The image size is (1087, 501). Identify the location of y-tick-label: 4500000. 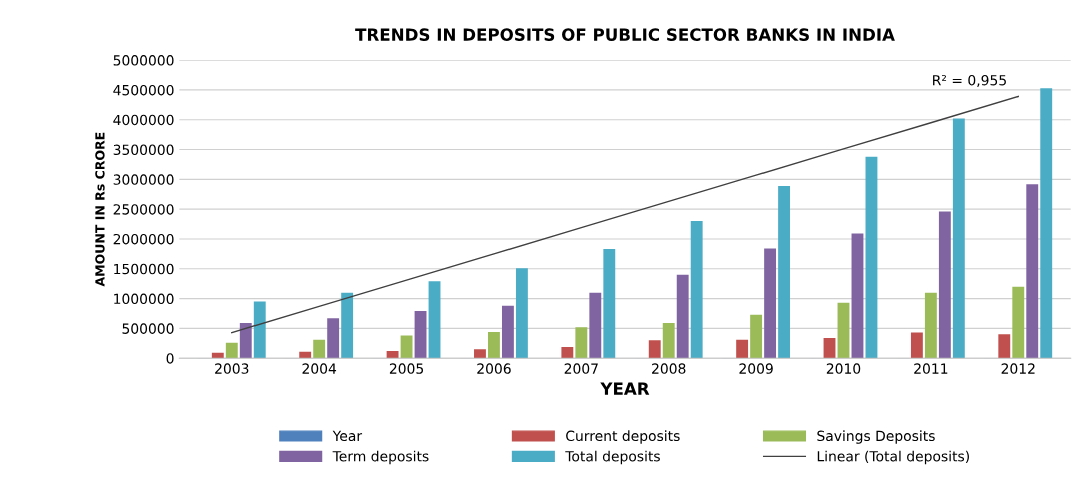
(143, 90).